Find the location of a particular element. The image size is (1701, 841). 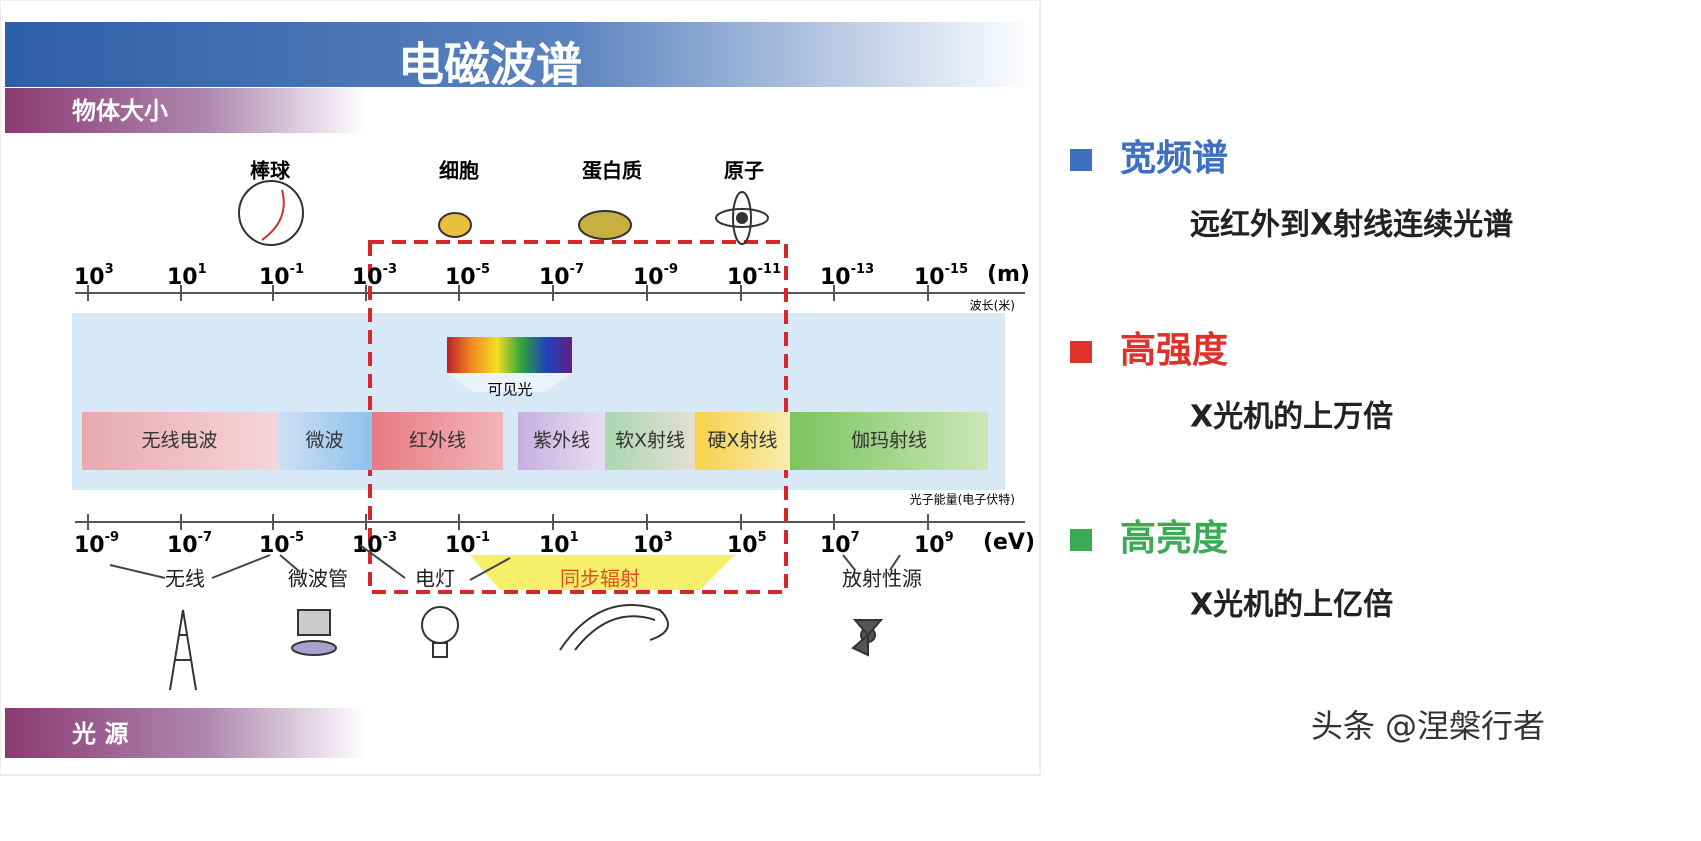

tick-exponent: 1 is located at coordinates (574, 537).